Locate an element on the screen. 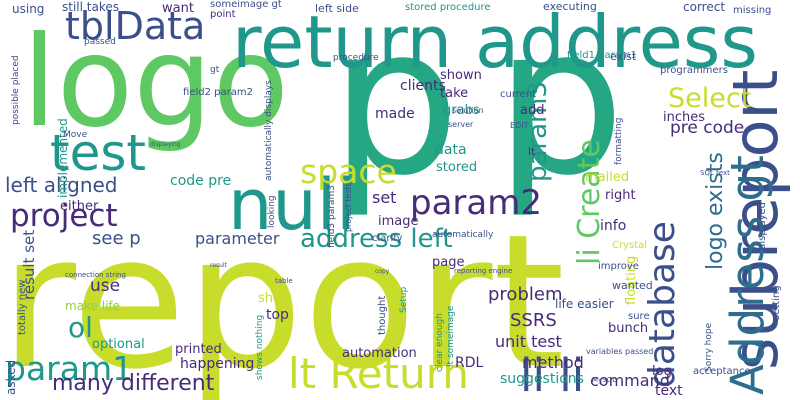 Image resolution: width=800 pixels, height=400 pixels. word-page: page is located at coordinates (448, 262).